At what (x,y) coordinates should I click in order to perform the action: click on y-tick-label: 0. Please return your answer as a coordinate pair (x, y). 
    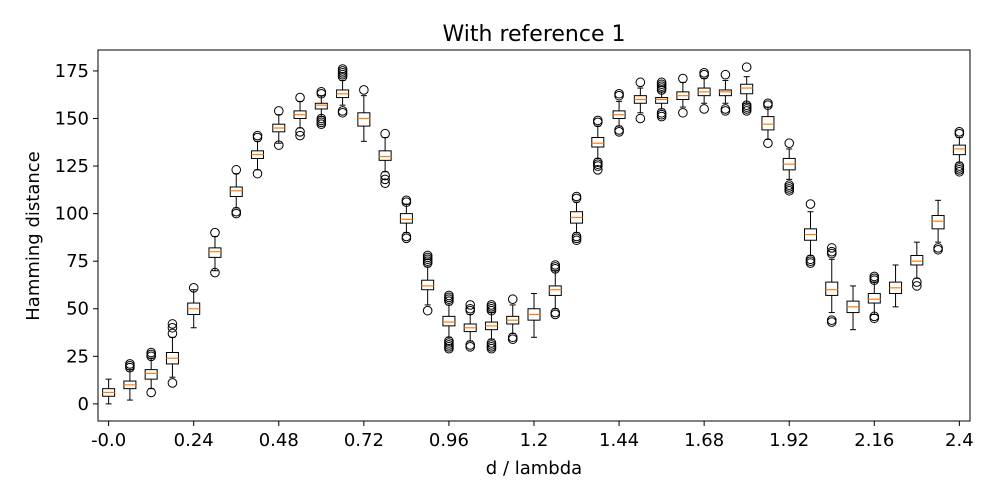
    Looking at the image, I should click on (83, 404).